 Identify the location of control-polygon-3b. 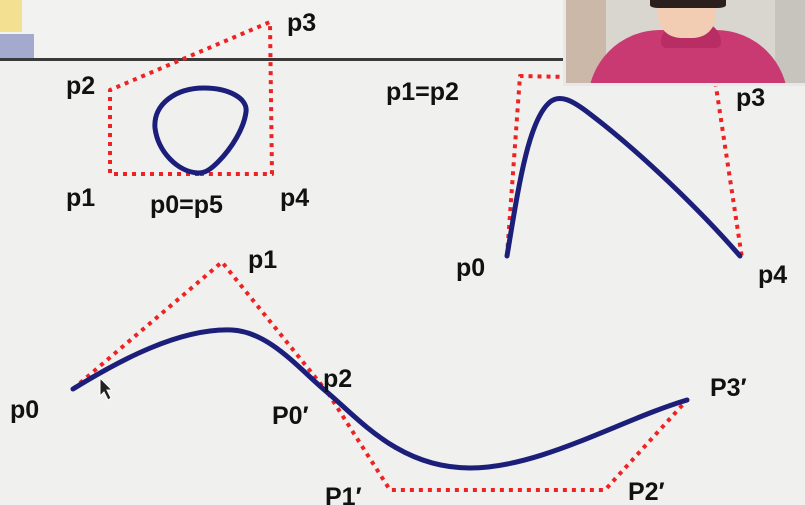
(507, 441).